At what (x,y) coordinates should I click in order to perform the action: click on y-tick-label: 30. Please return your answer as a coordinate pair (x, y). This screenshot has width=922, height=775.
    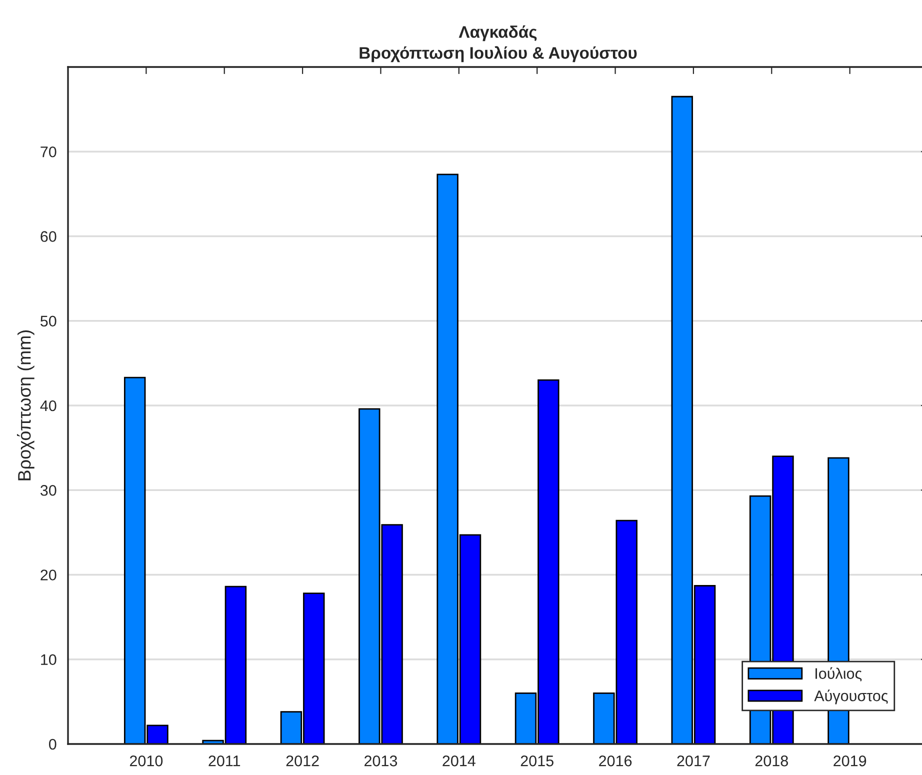
    Looking at the image, I should click on (48, 490).